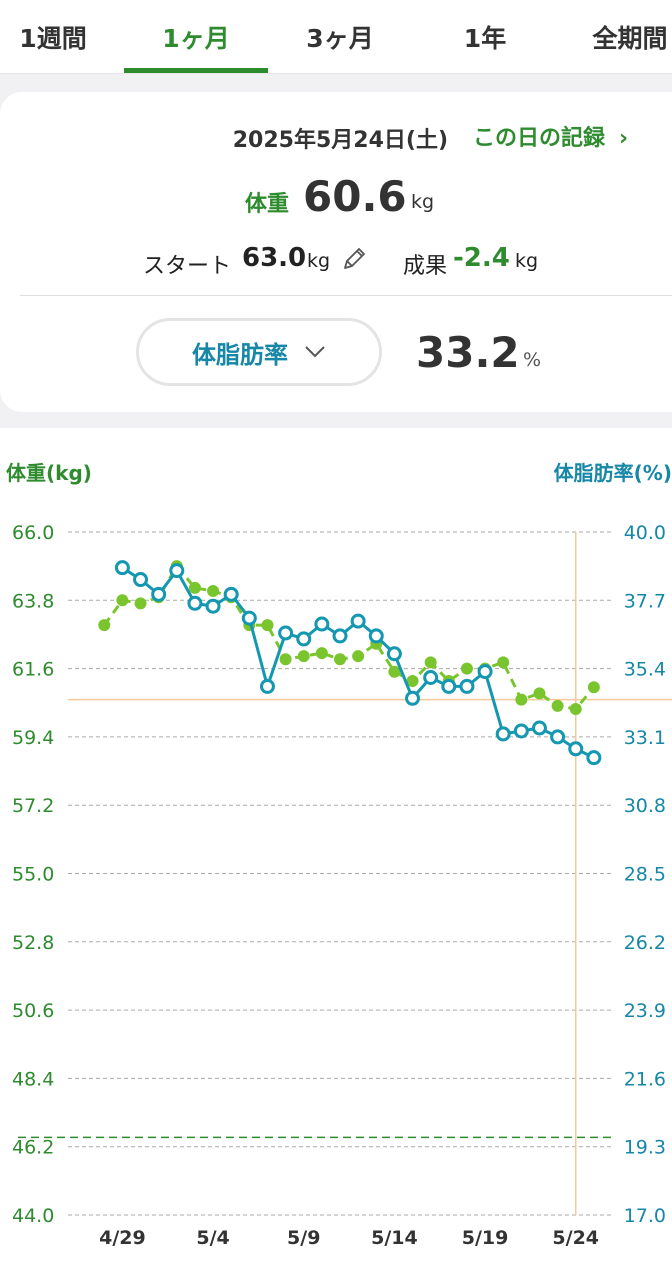  What do you see at coordinates (423, 202) in the screenshot?
I see `weight-unit: kg` at bounding box center [423, 202].